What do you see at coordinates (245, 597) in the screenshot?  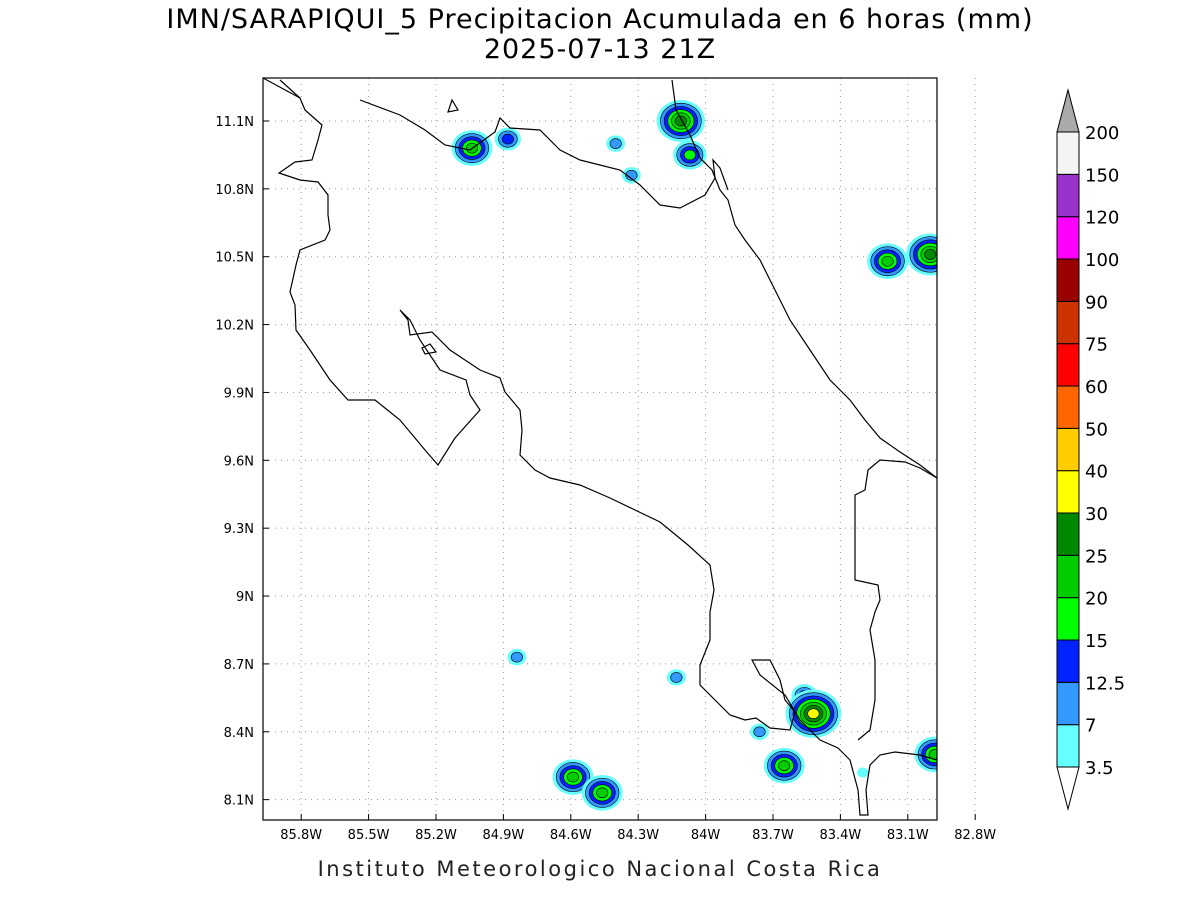 I see `lat-tick-label: 9N` at bounding box center [245, 597].